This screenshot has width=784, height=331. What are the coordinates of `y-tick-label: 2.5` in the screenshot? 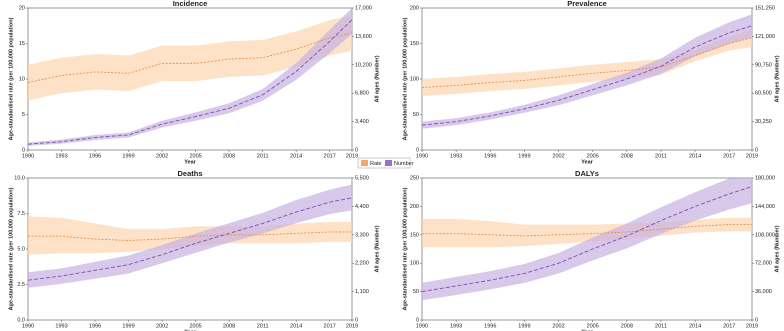 It's located at (21, 285).